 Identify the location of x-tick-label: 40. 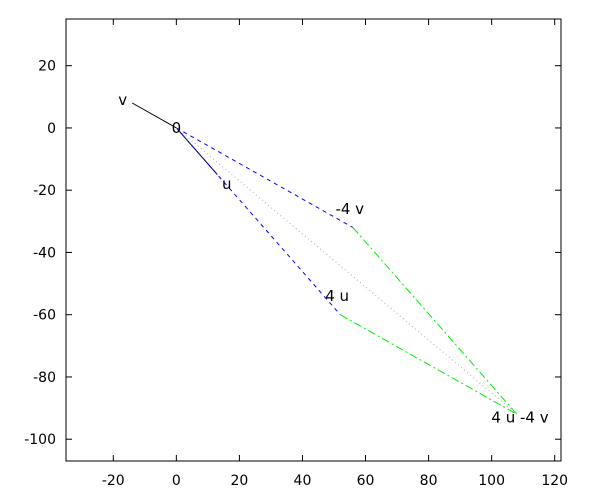
(303, 481).